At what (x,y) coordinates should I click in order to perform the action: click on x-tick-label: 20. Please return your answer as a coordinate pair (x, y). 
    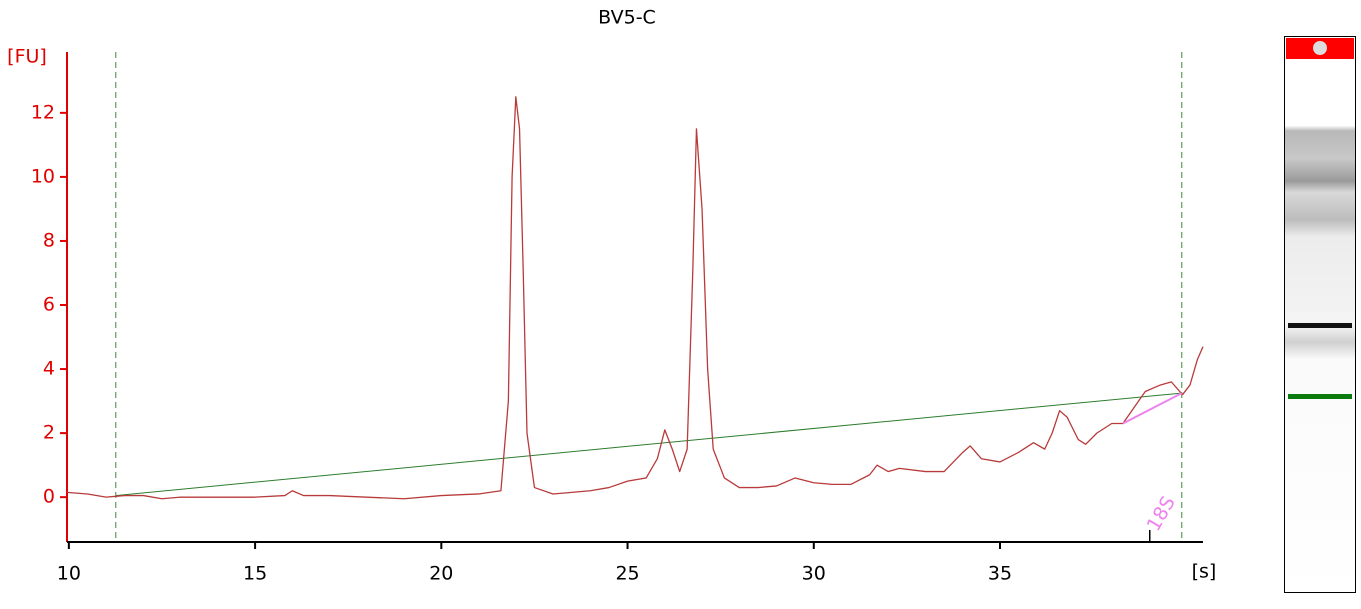
    Looking at the image, I should click on (441, 574).